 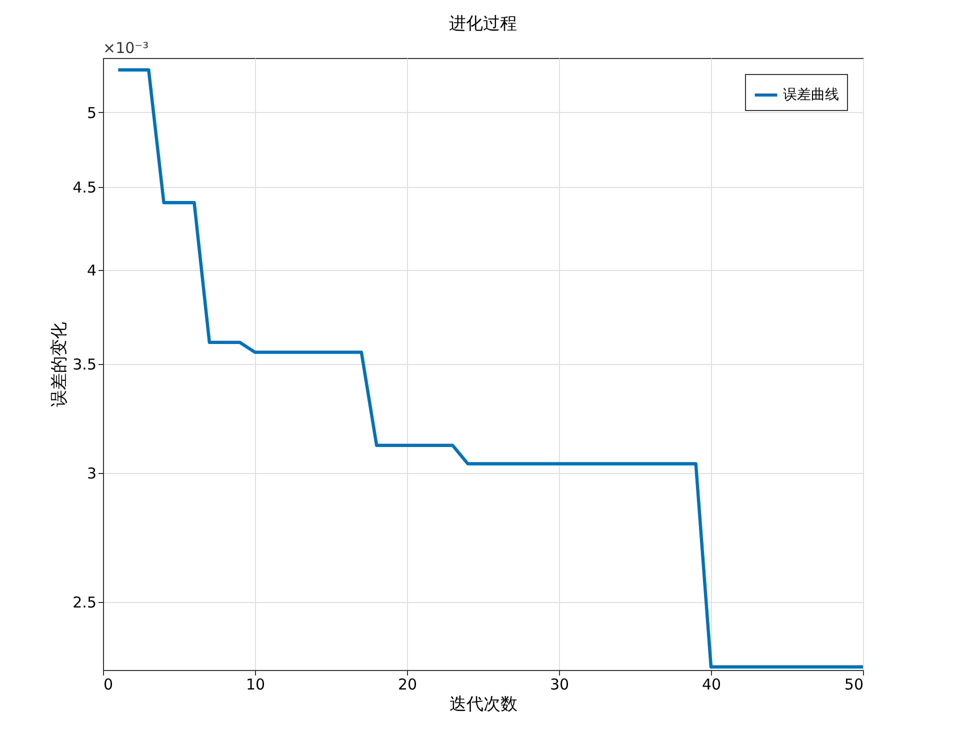 I want to click on x-tick-label: 10, so click(x=256, y=685).